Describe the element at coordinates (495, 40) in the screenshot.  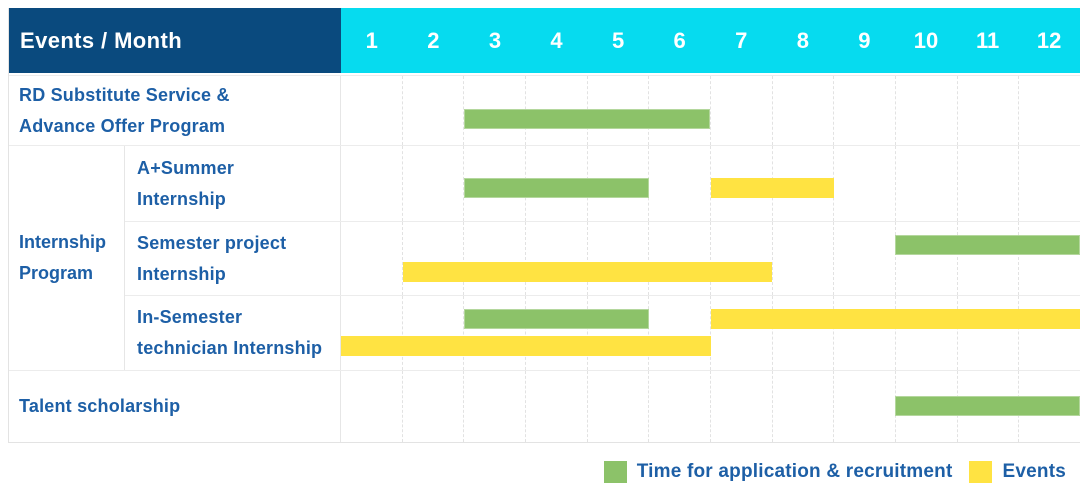
I see `month-header-3: 3` at that location.